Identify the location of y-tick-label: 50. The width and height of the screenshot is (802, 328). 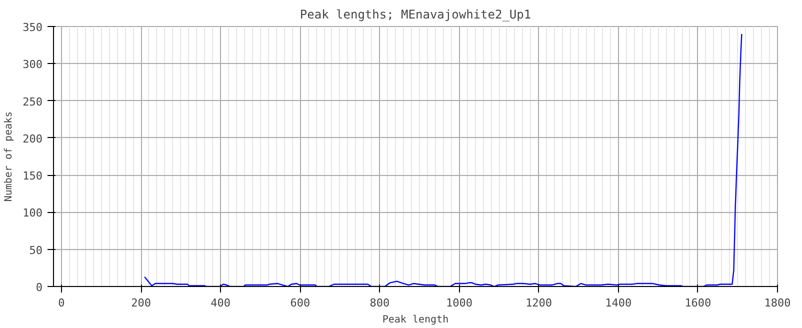
(36, 250).